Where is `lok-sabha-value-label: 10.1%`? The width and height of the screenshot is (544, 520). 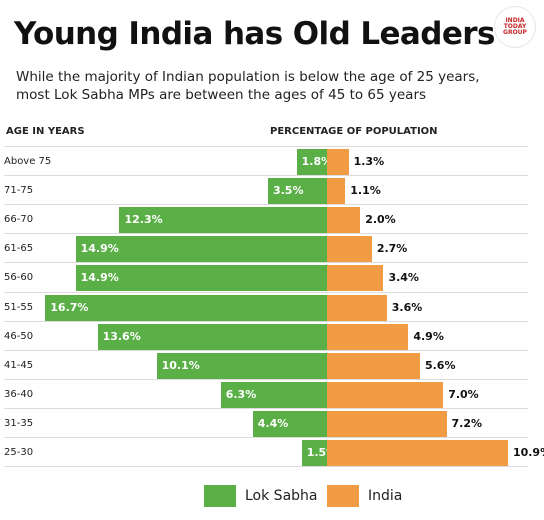
lok-sabha-value-label: 10.1% is located at coordinates (180, 365).